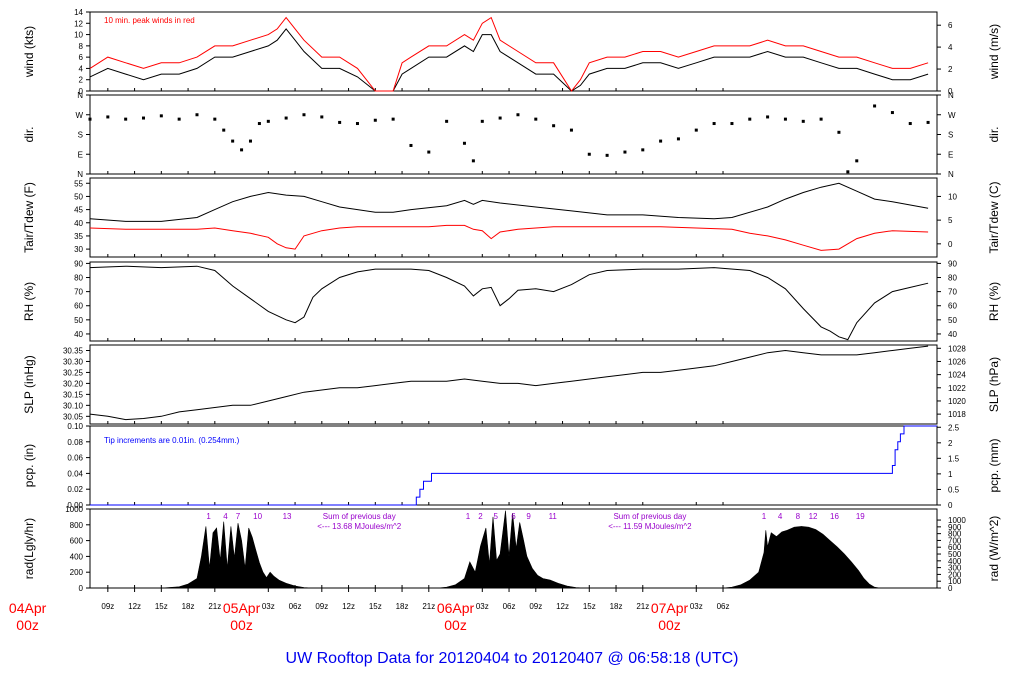 Image resolution: width=1024 pixels, height=700 pixels. What do you see at coordinates (957, 361) in the screenshot?
I see `slp-ytick-right-label: 1026` at bounding box center [957, 361].